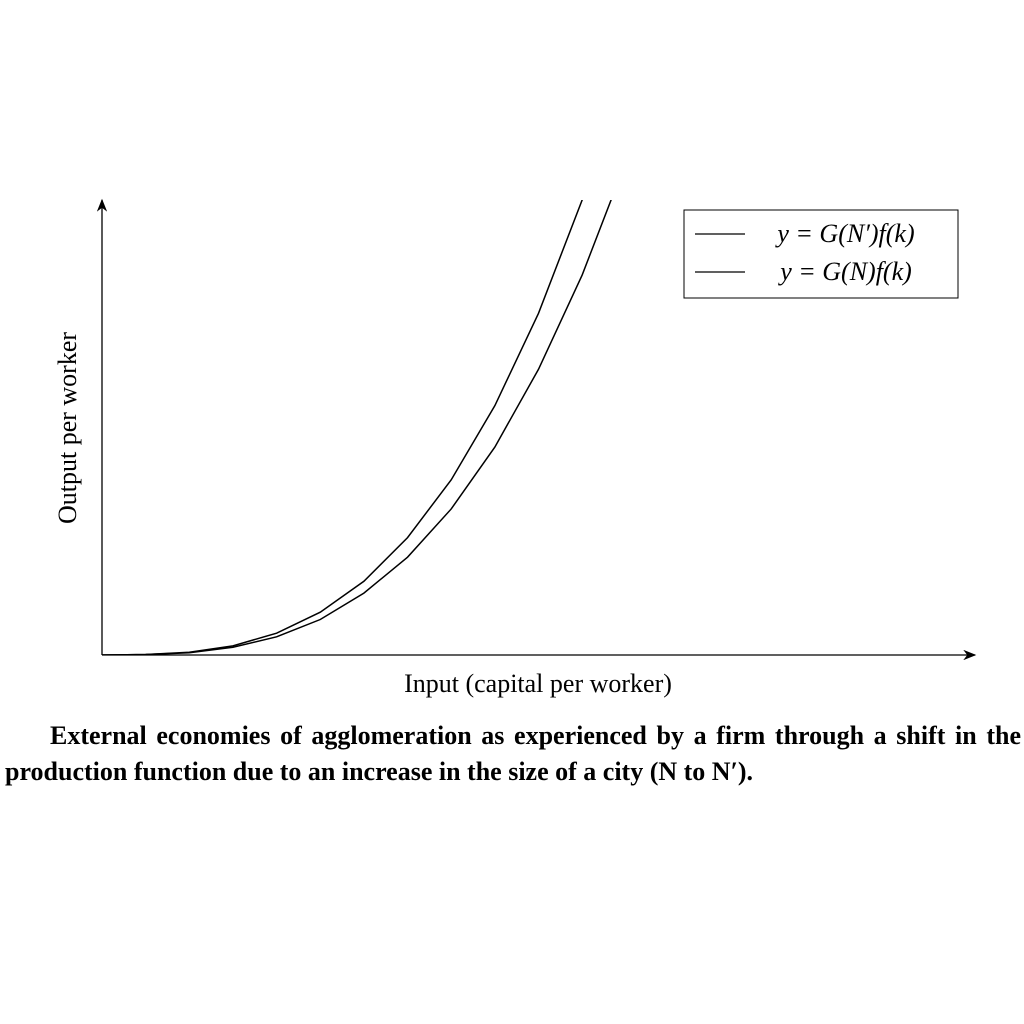 This screenshot has width=1024, height=1024. I want to click on legend-label: y = G(N)f(k), so click(844, 271).